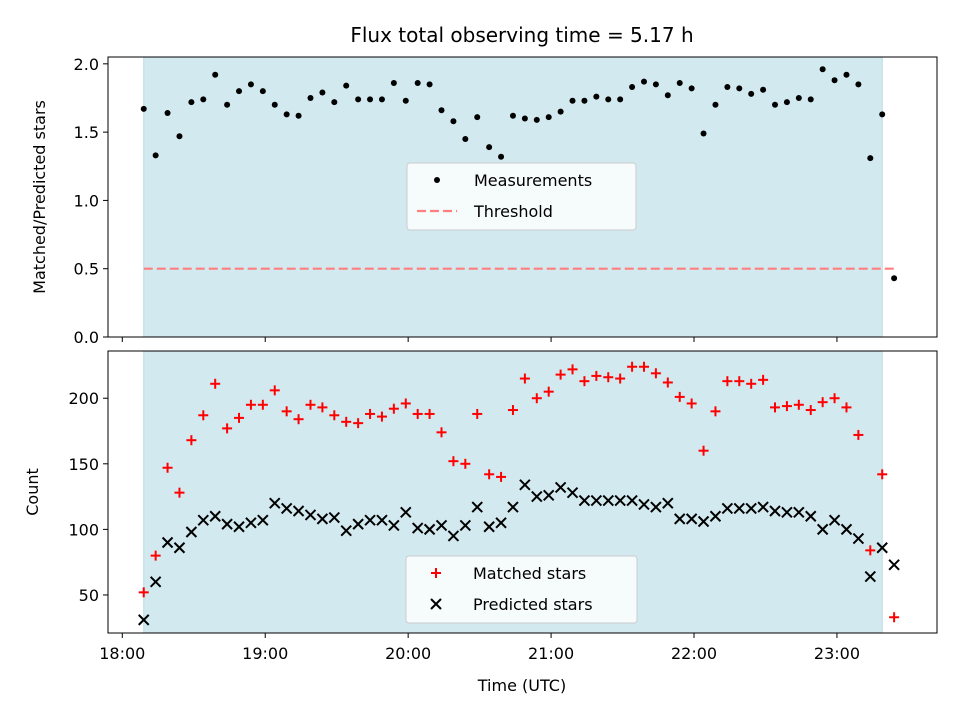 The height and width of the screenshot is (720, 960). What do you see at coordinates (529, 573) in the screenshot?
I see `legend-label: Matched stars` at bounding box center [529, 573].